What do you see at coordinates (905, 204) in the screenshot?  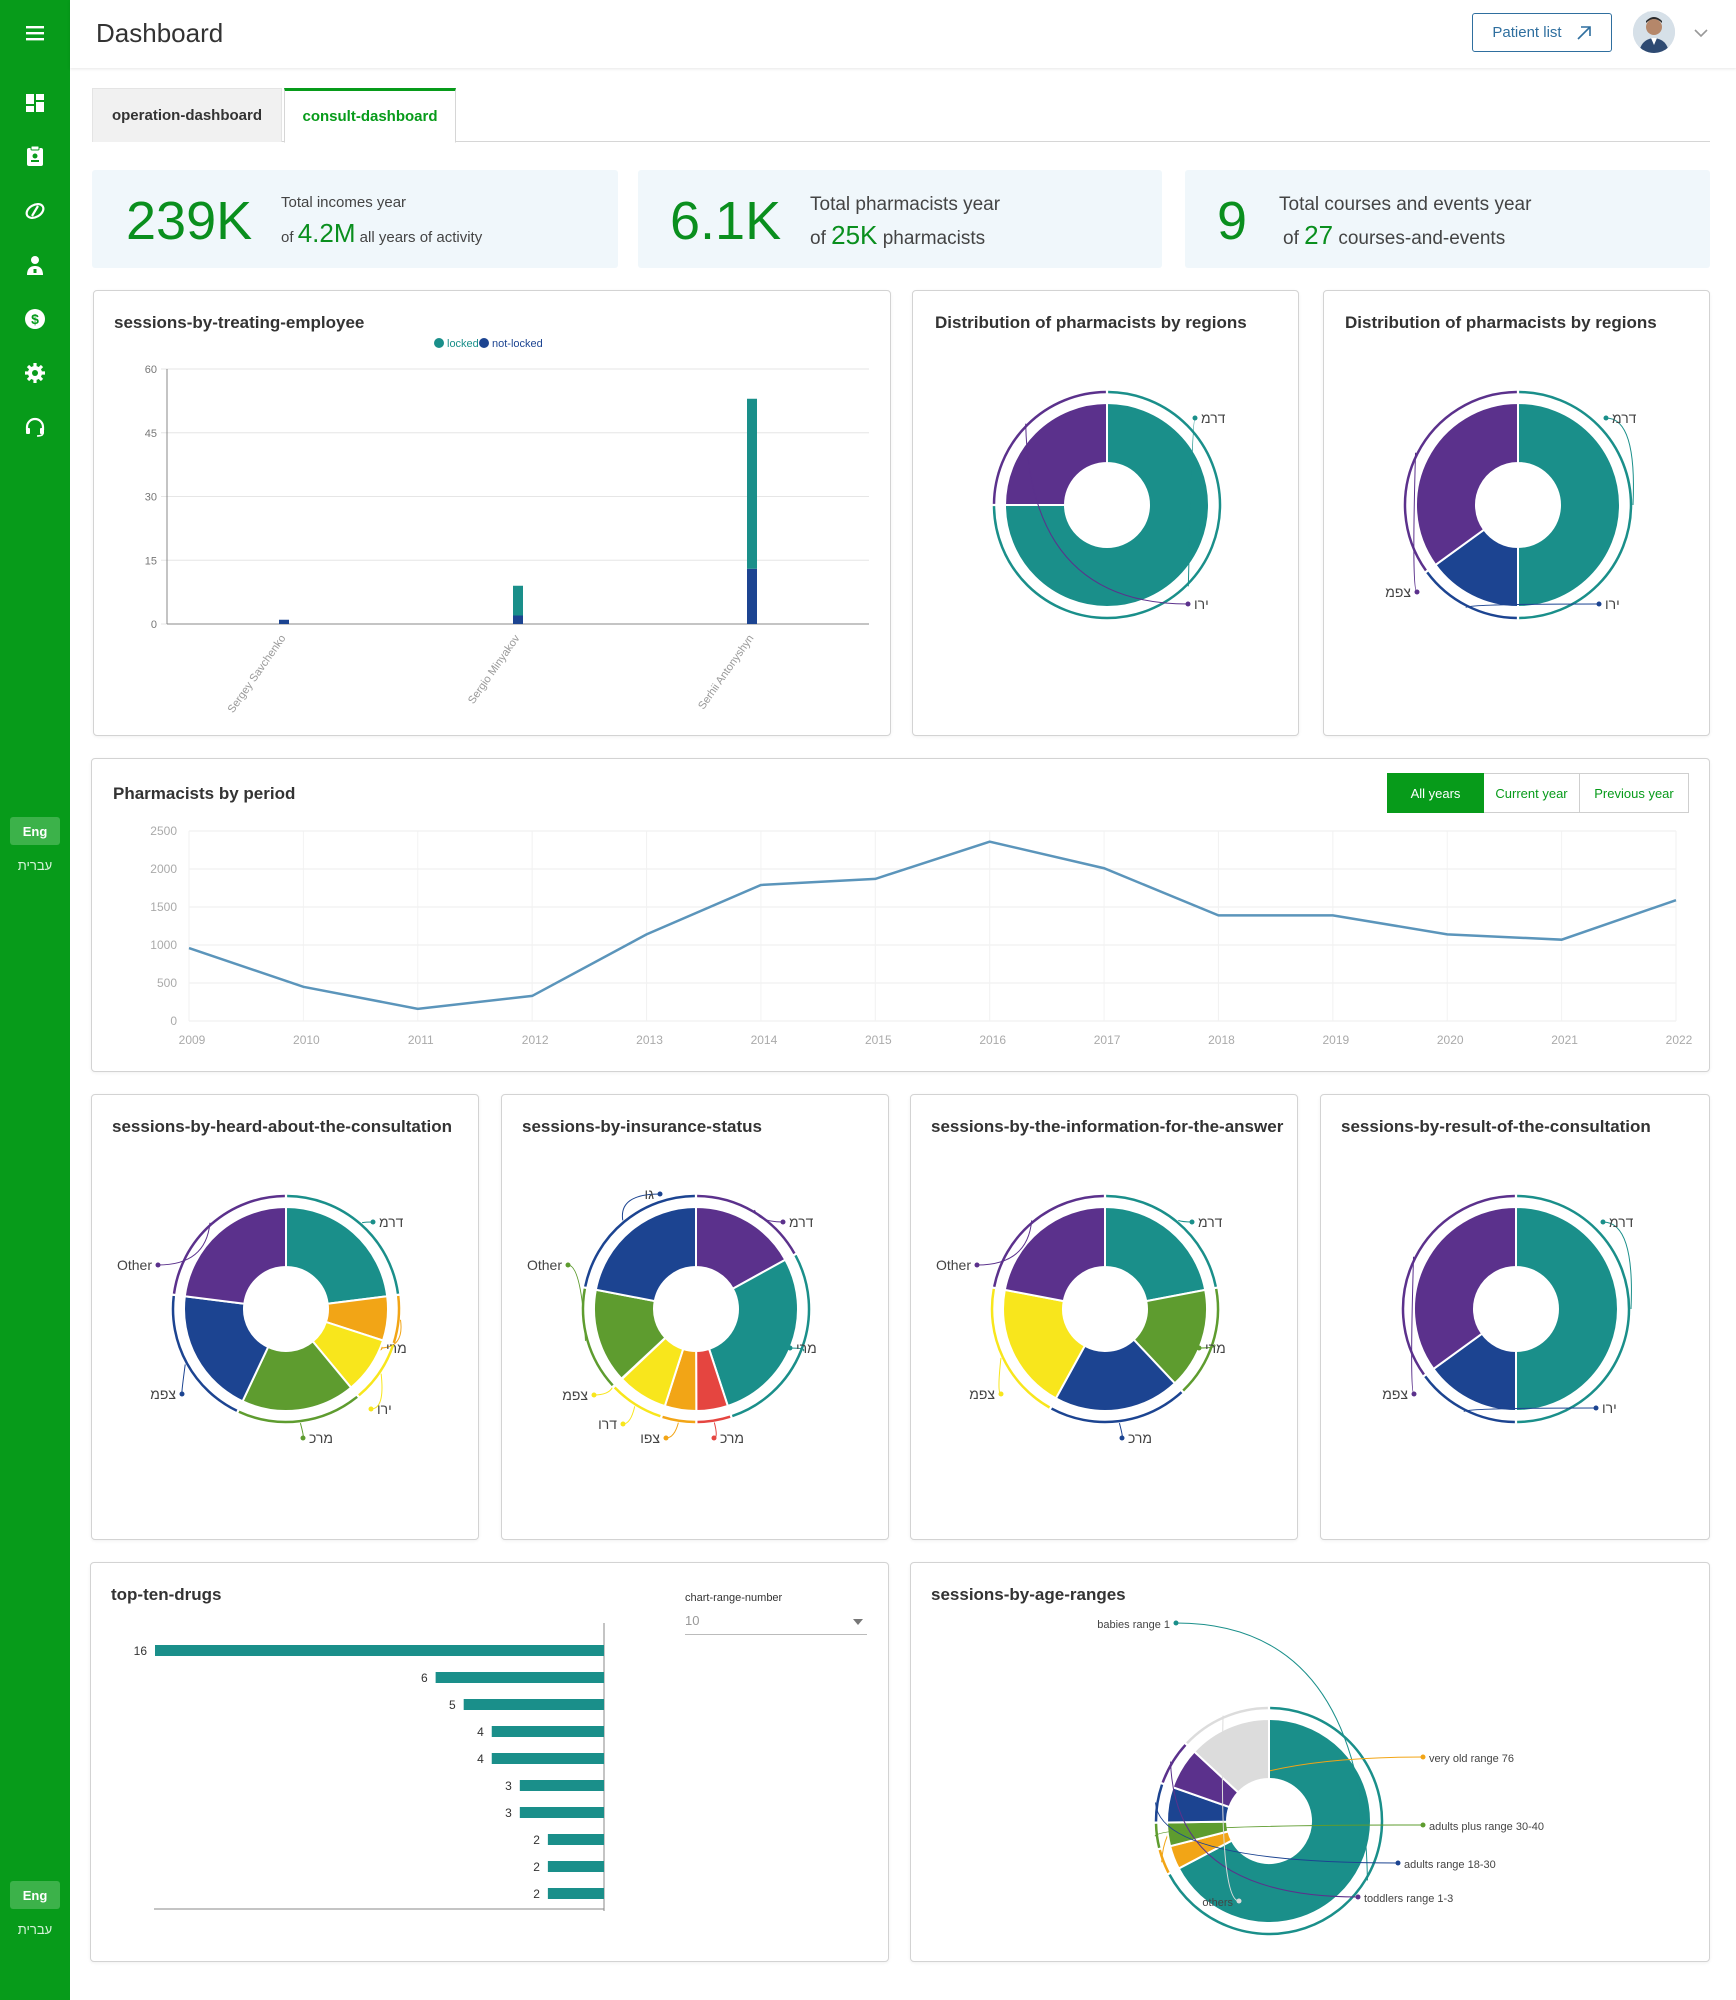 I see `kpi-label: Total pharmacists year` at bounding box center [905, 204].